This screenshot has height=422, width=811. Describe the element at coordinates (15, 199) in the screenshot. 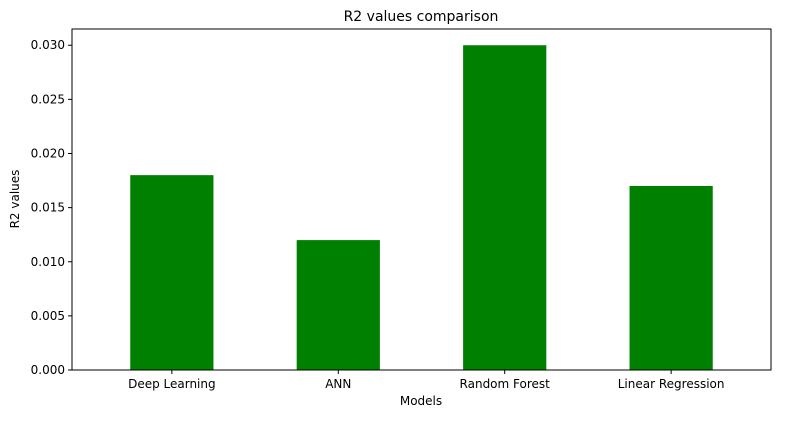

I see `y-axis-label: R2 values` at that location.